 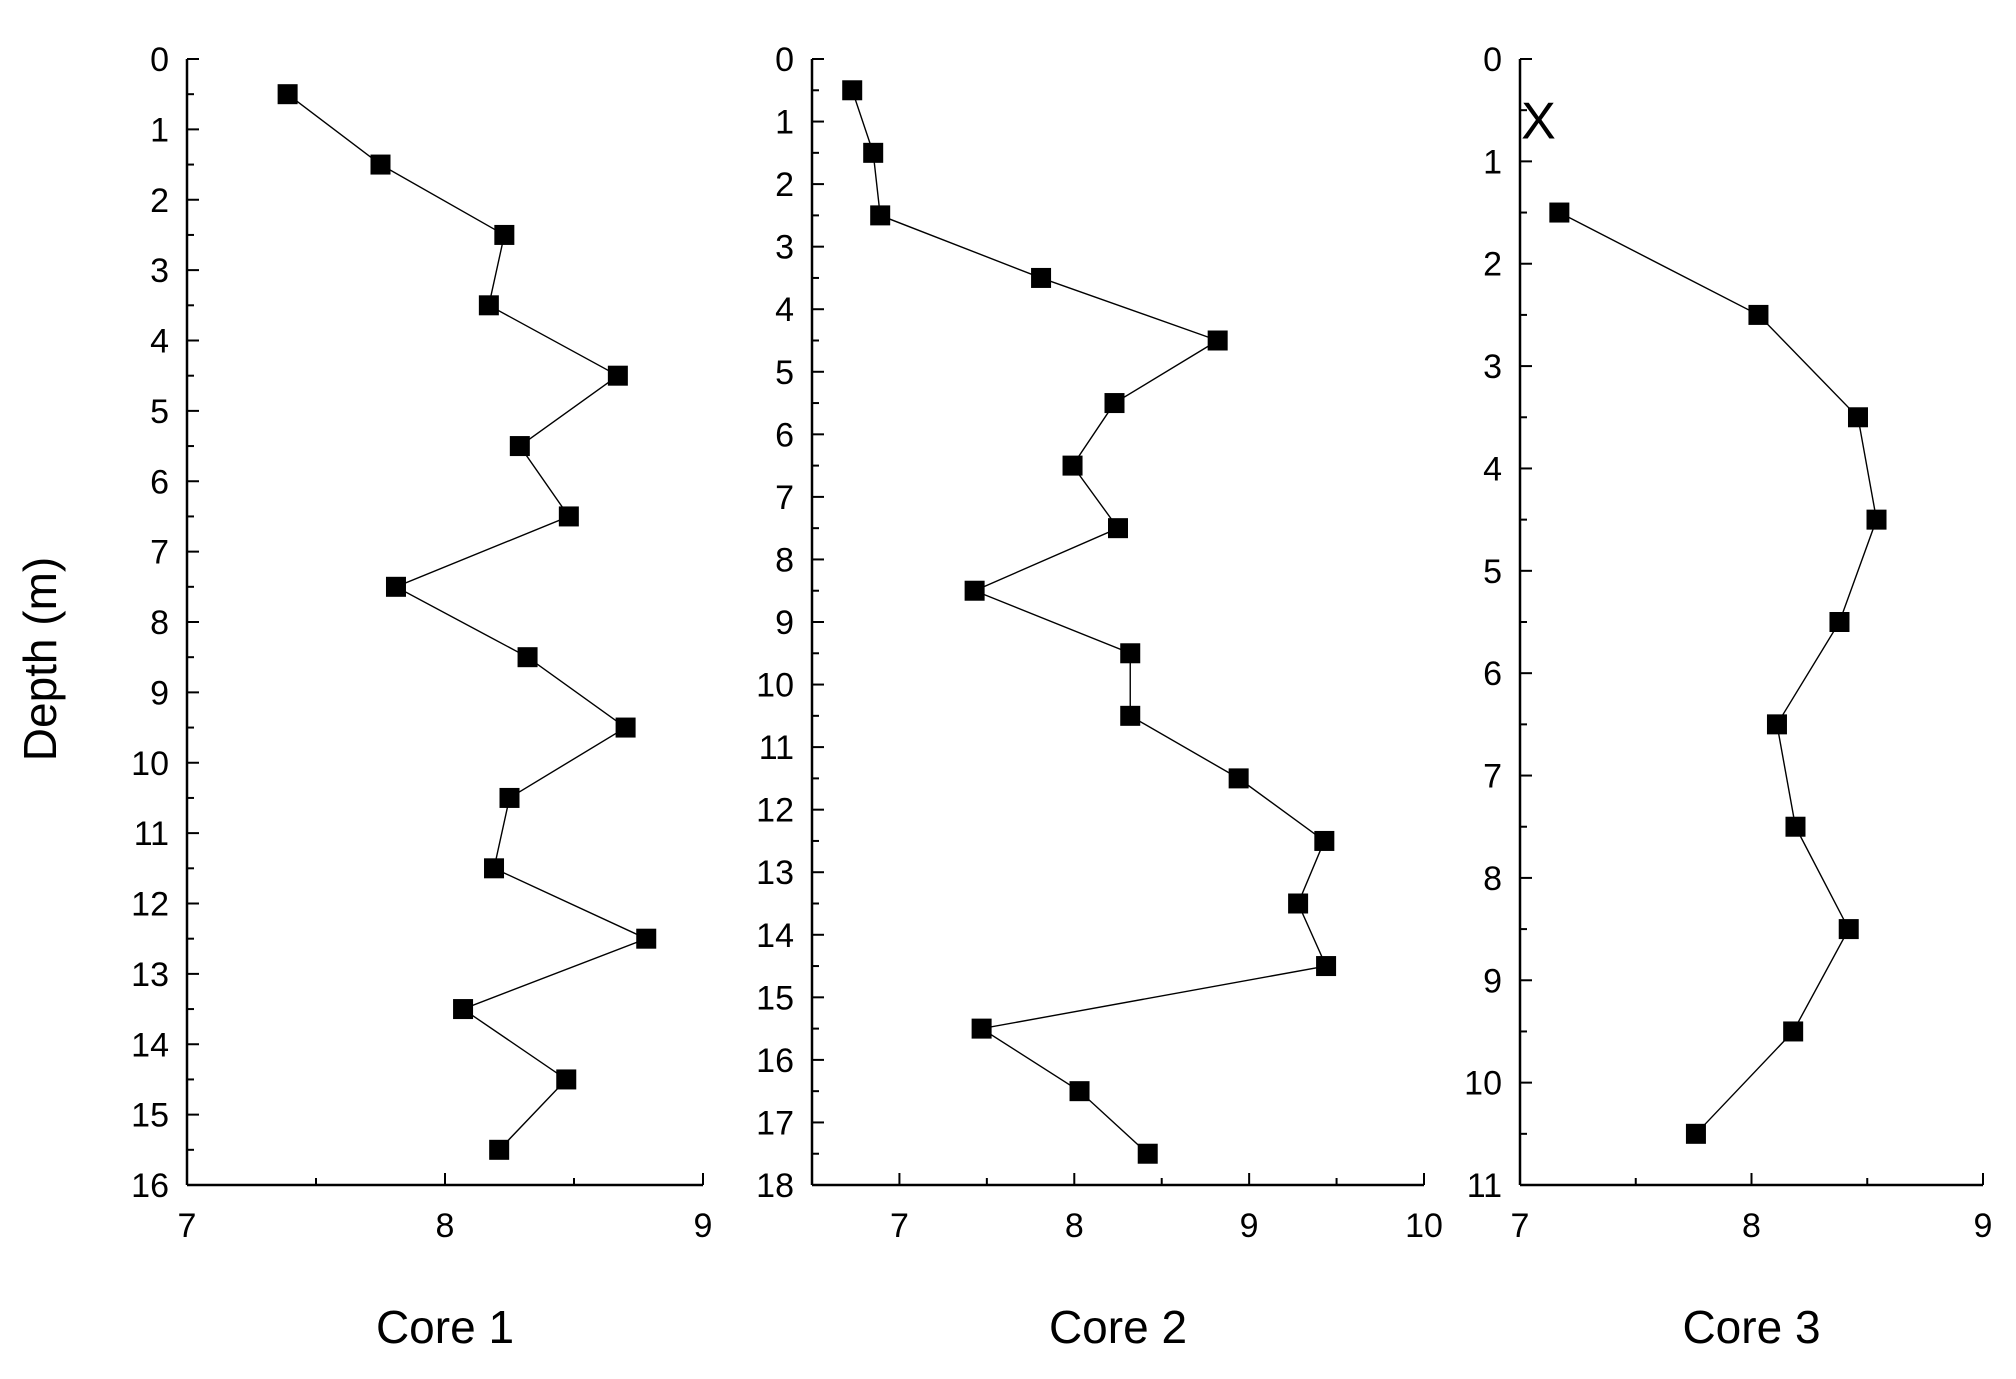 I want to click on y-axis-title: Depth (m), so click(x=40, y=659).